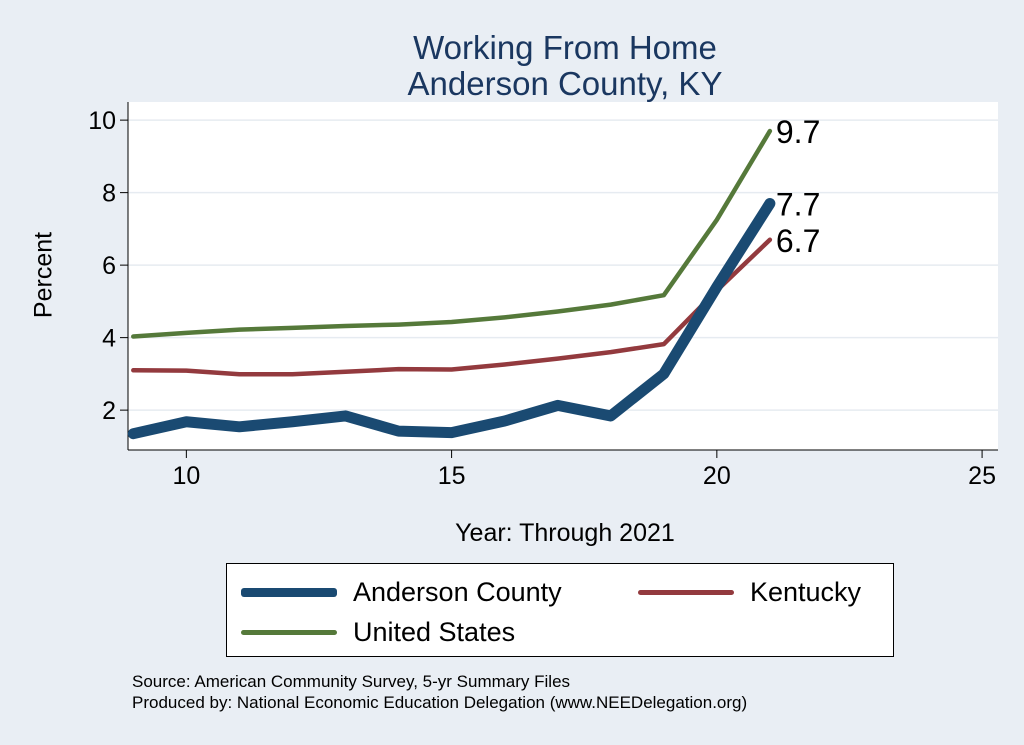 The image size is (1024, 745). What do you see at coordinates (982, 476) in the screenshot?
I see `x-tick-label: 25` at bounding box center [982, 476].